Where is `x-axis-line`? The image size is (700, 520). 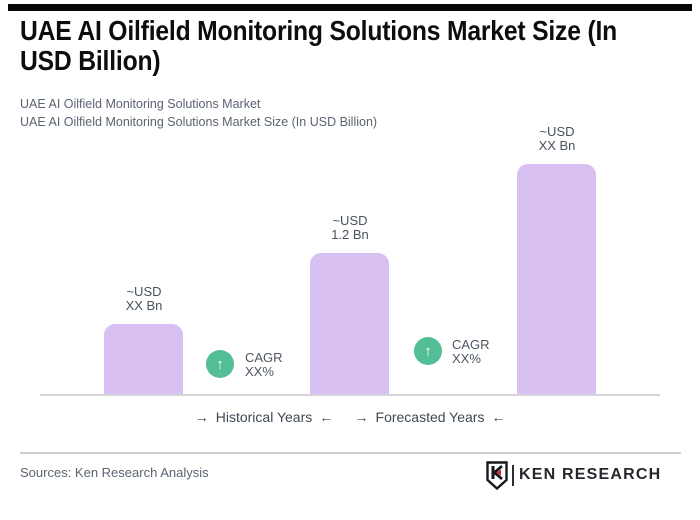 x-axis-line is located at coordinates (350, 395).